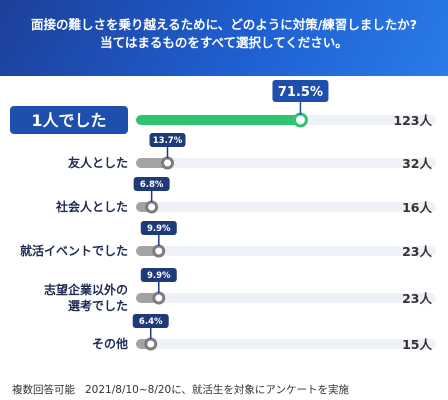 The image size is (448, 400). Describe the element at coordinates (412, 120) in the screenshot. I see `count-label: 123人` at that location.